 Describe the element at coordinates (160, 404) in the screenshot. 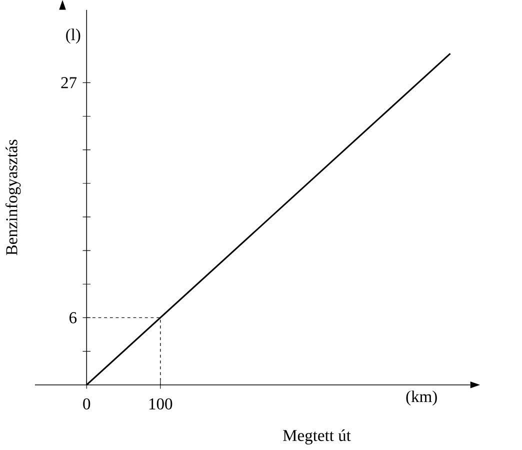

I see `x-tick-label: 100` at that location.